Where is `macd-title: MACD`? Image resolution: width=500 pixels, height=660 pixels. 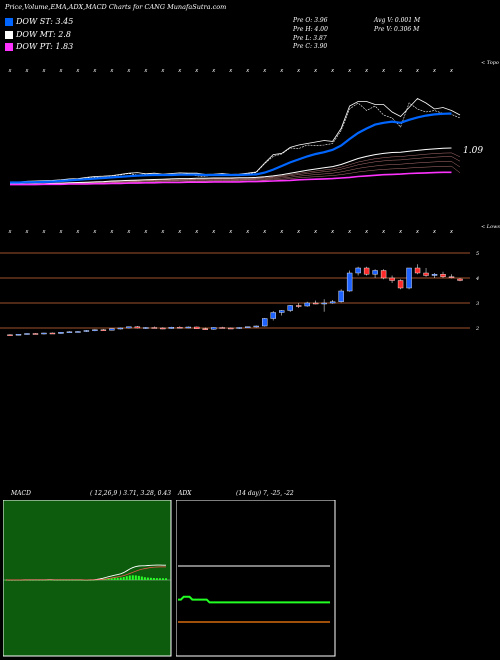 macd-title: MACD is located at coordinates (21, 493).